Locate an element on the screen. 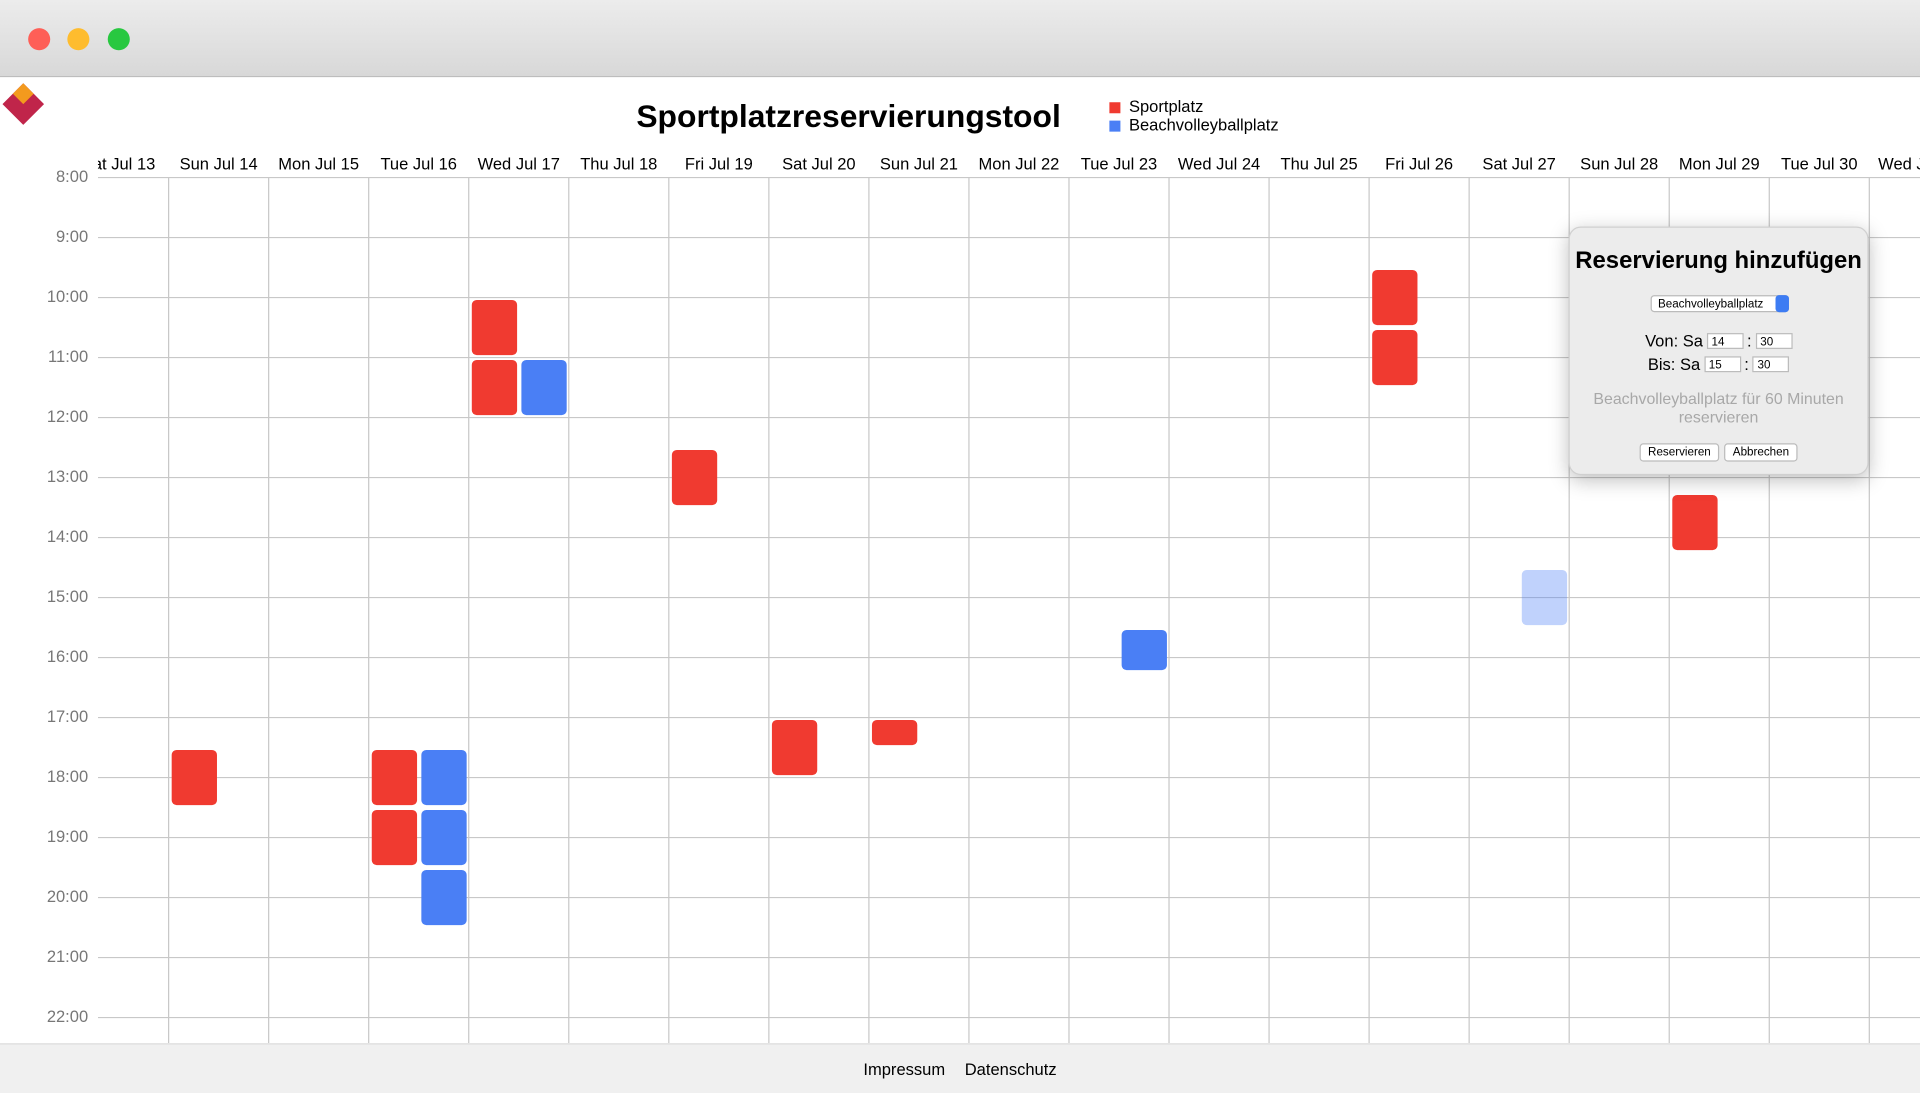 This screenshot has height=1093, width=1920. hour-label: 8:00 is located at coordinates (72, 176).